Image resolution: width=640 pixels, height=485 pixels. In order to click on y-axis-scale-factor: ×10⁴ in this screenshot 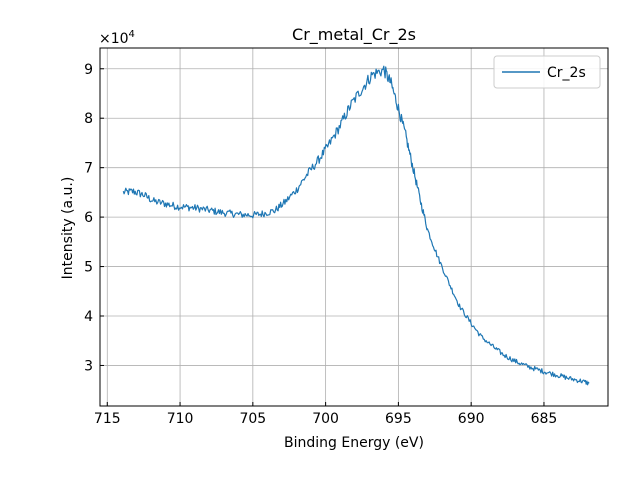, I will do `click(117, 38)`.